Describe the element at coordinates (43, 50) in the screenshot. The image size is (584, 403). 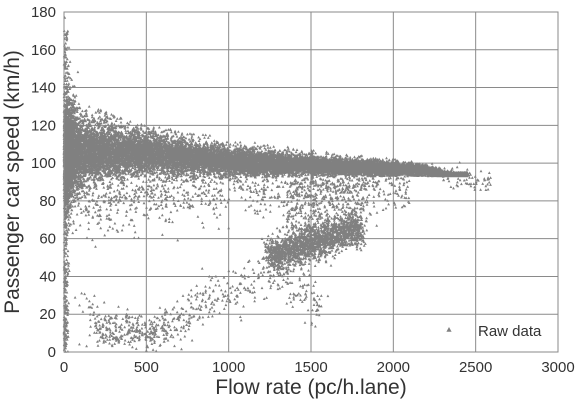
I see `y-tick-label: 160` at that location.